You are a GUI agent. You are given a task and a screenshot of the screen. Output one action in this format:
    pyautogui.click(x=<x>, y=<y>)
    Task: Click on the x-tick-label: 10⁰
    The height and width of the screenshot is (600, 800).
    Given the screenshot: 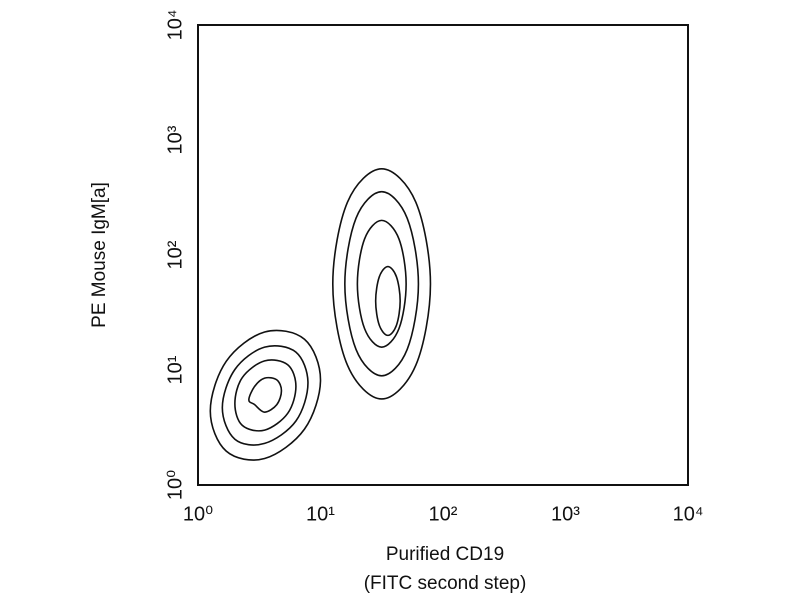 What is the action you would take?
    pyautogui.click(x=198, y=514)
    